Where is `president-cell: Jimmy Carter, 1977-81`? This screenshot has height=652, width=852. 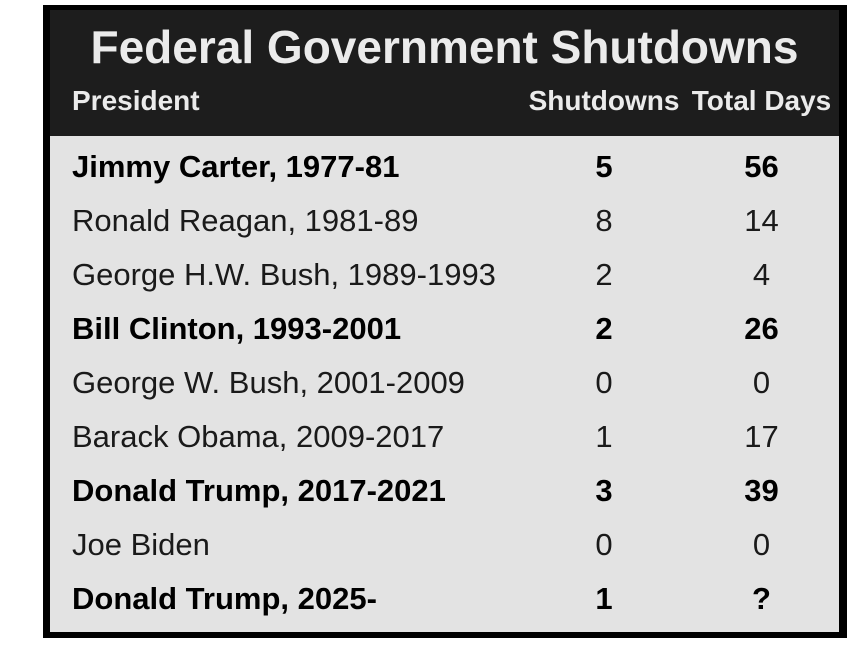
president-cell: Jimmy Carter, 1977-81 is located at coordinates (236, 166).